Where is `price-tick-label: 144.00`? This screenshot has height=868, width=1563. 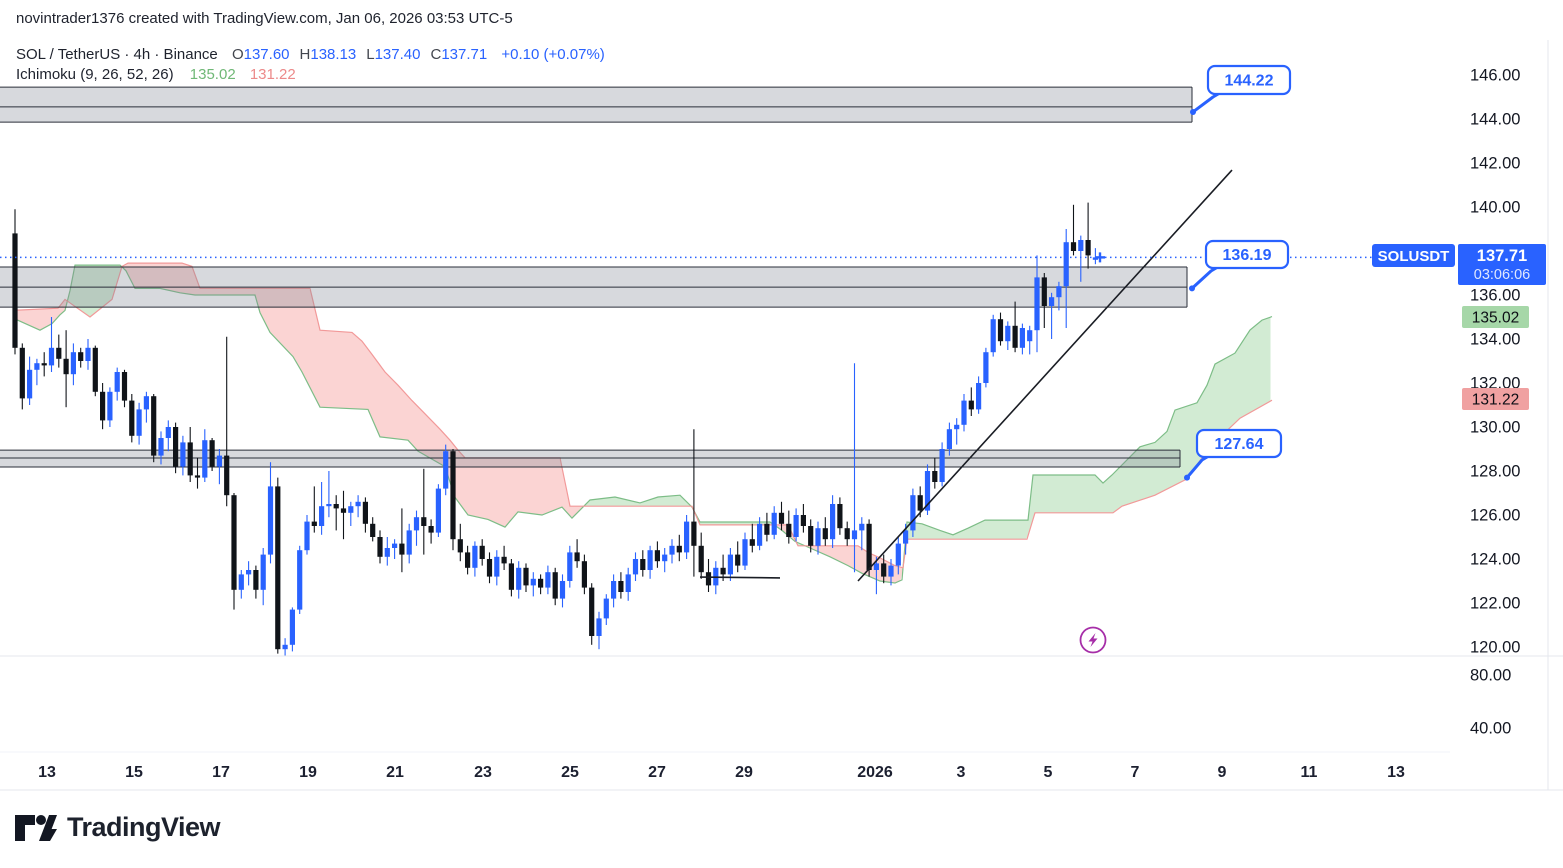
price-tick-label: 144.00 is located at coordinates (1495, 120).